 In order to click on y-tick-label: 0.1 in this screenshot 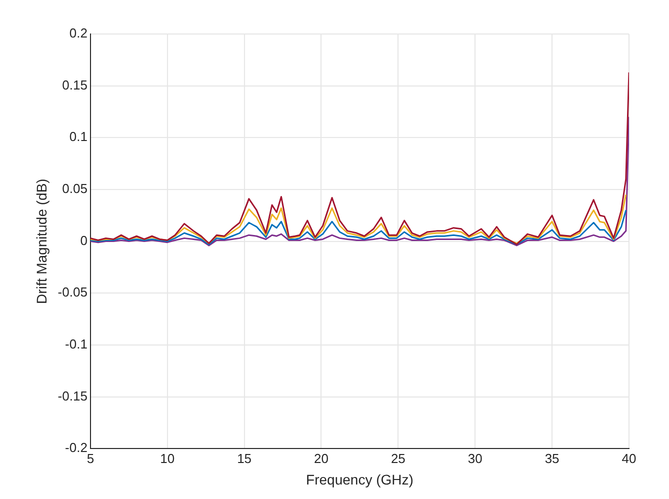, I will do `click(78, 136)`.